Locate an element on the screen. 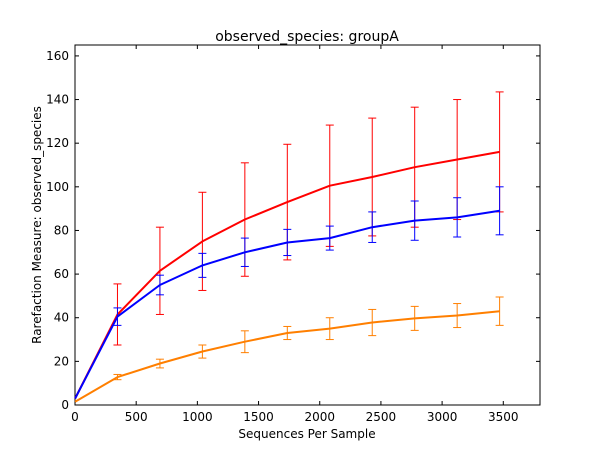 This screenshot has width=600, height=454. y-tick-label: 20 is located at coordinates (61, 361).